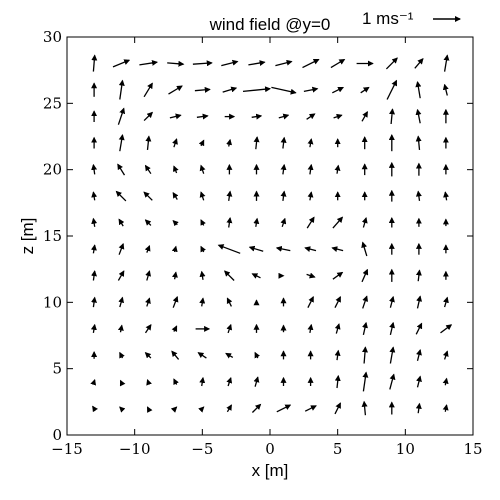 Image resolution: width=500 pixels, height=500 pixels. Describe the element at coordinates (202, 449) in the screenshot. I see `x-tick-label: −5` at that location.